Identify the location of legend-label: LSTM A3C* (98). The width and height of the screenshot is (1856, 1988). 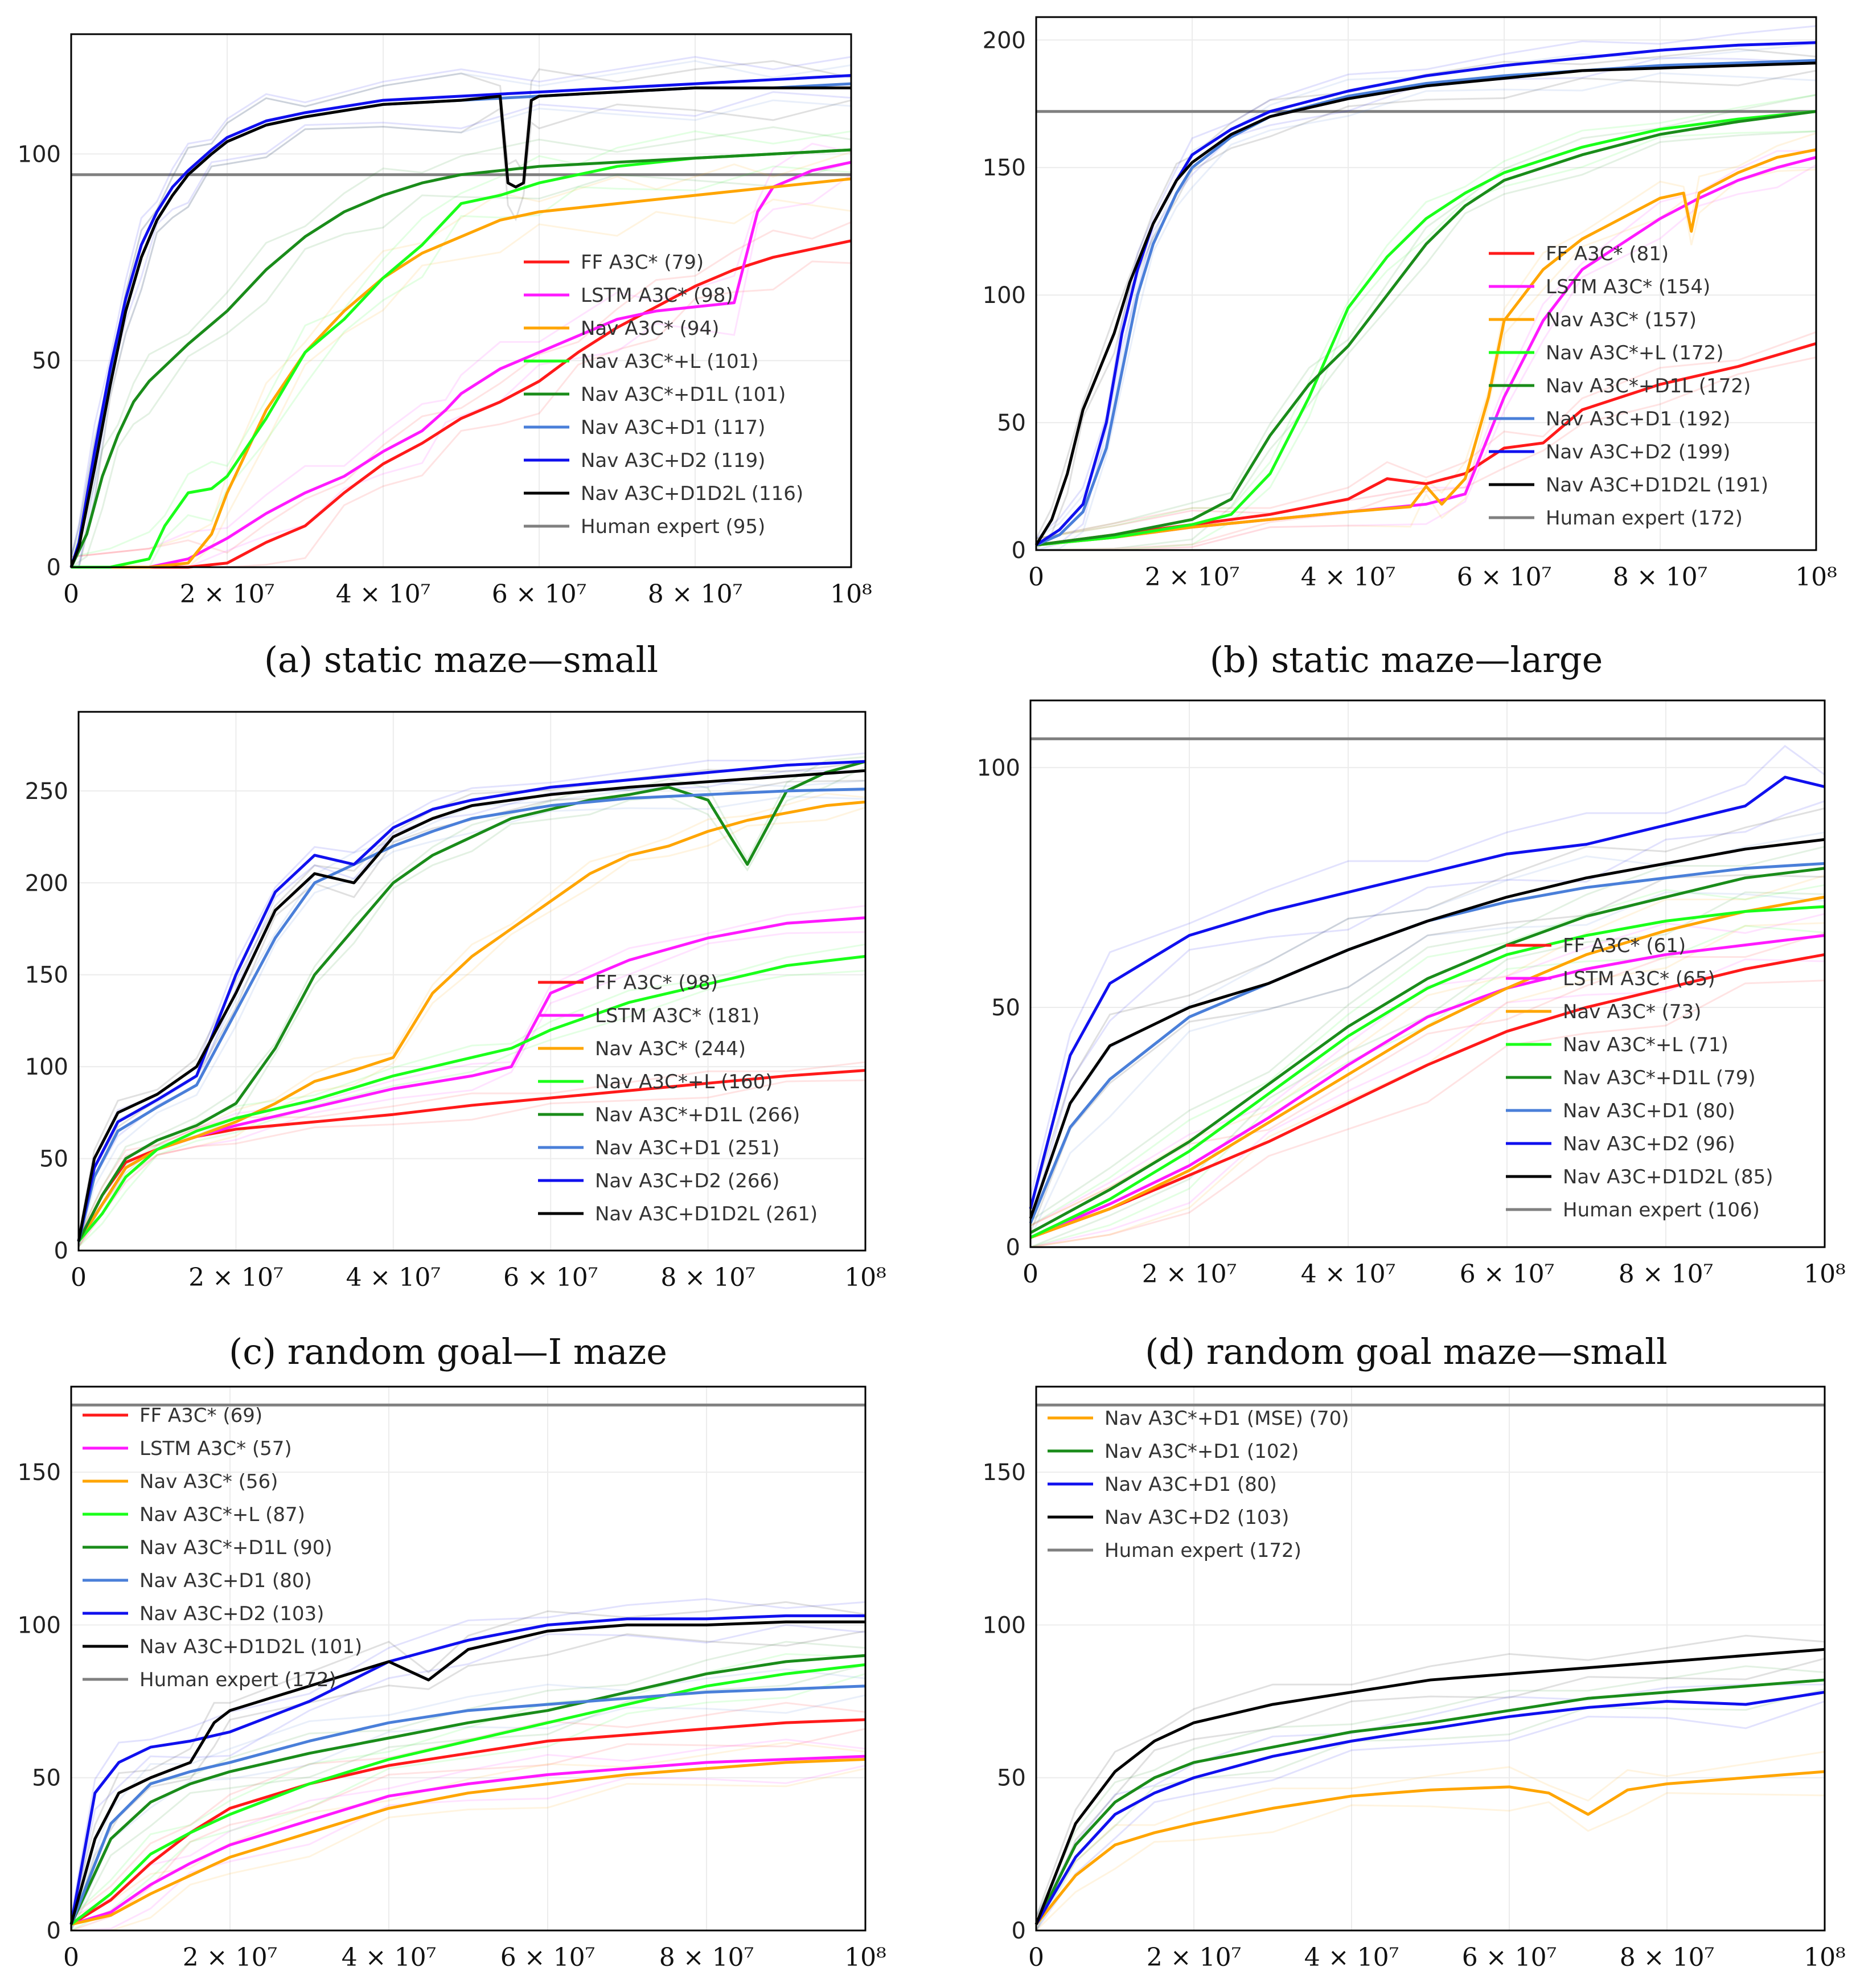
(657, 295).